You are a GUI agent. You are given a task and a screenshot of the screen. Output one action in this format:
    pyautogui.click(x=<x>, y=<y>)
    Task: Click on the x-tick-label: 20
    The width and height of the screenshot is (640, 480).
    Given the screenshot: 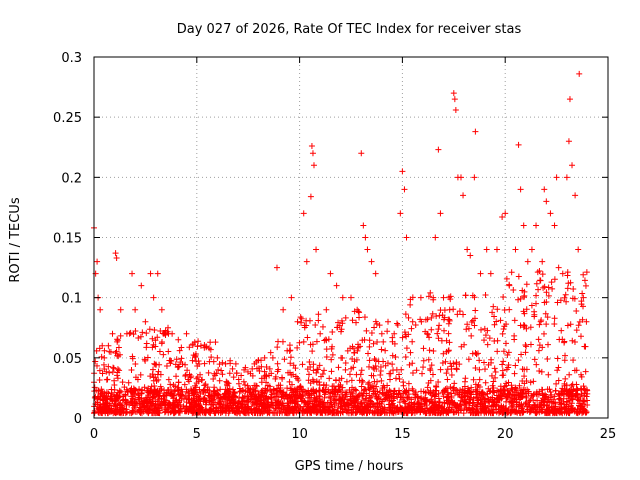 What is the action you would take?
    pyautogui.click(x=505, y=434)
    